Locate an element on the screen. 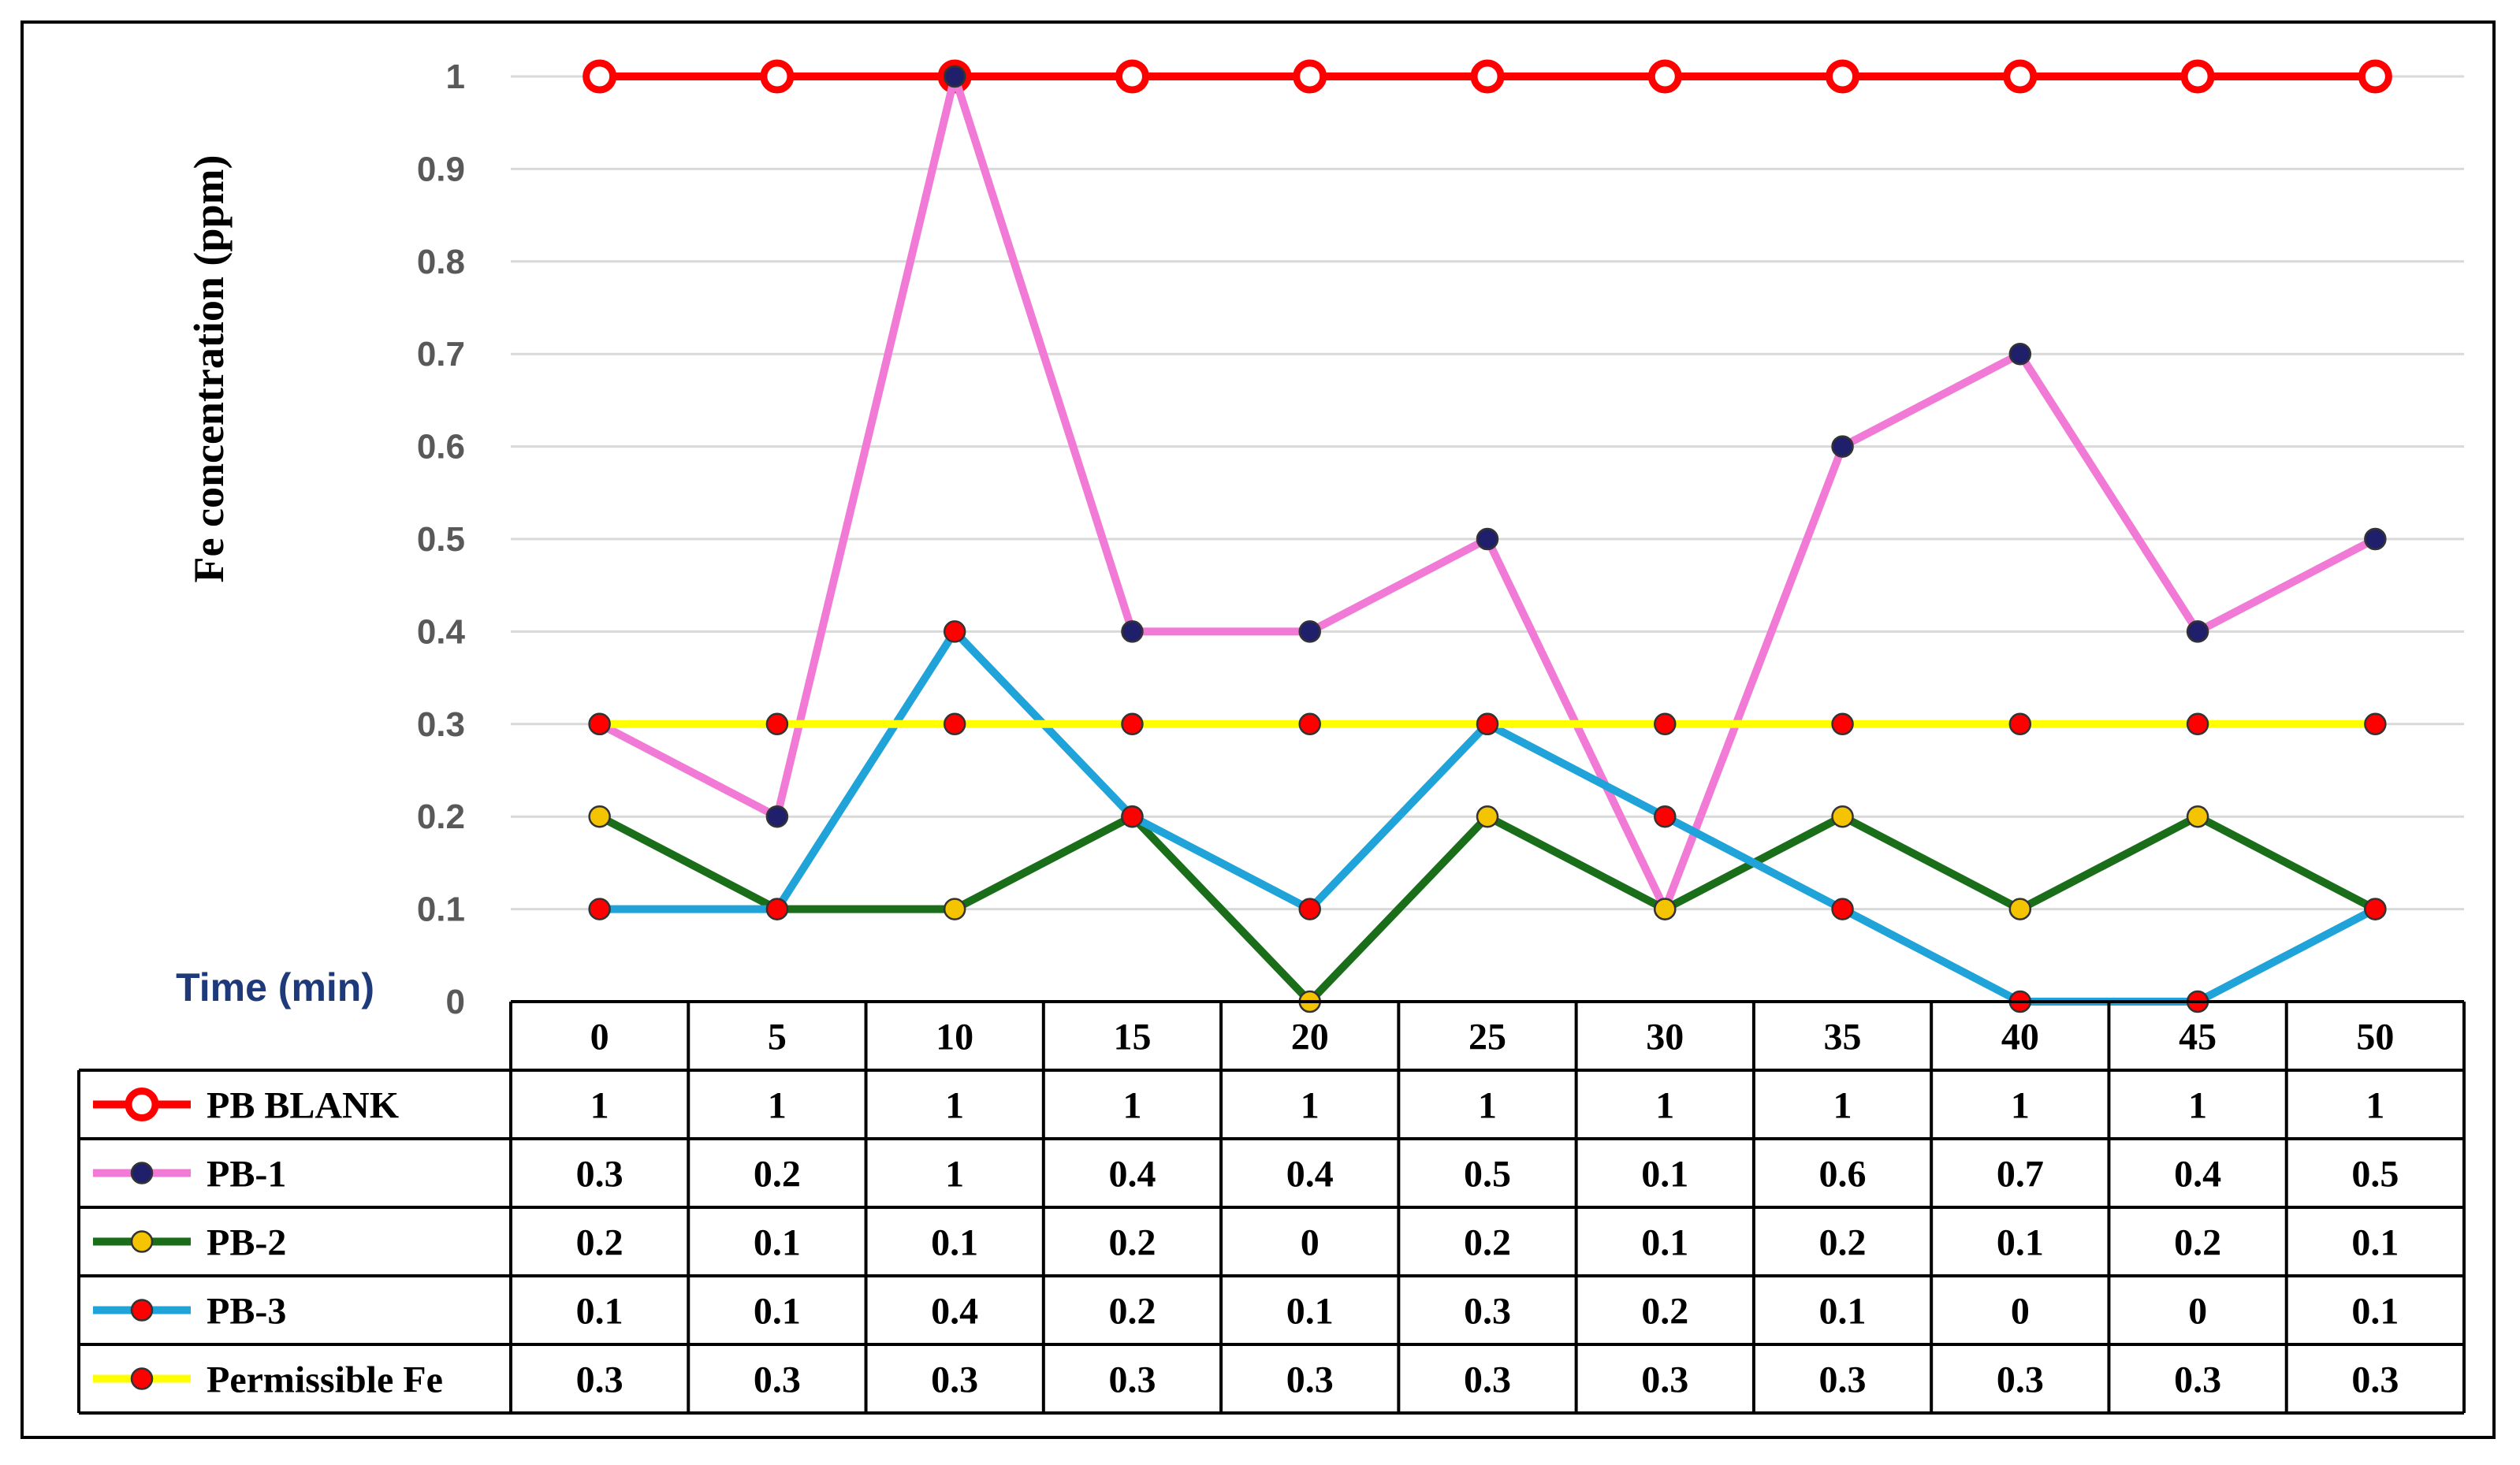 Image resolution: width=2520 pixels, height=1465 pixels. table-cell: 0.7 is located at coordinates (2020, 1174).